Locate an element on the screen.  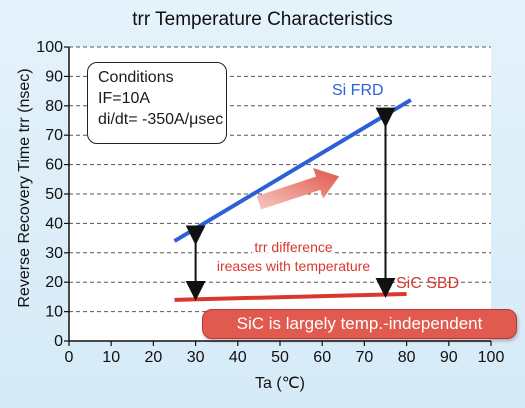
y-tick-label: 60 is located at coordinates (54, 165).